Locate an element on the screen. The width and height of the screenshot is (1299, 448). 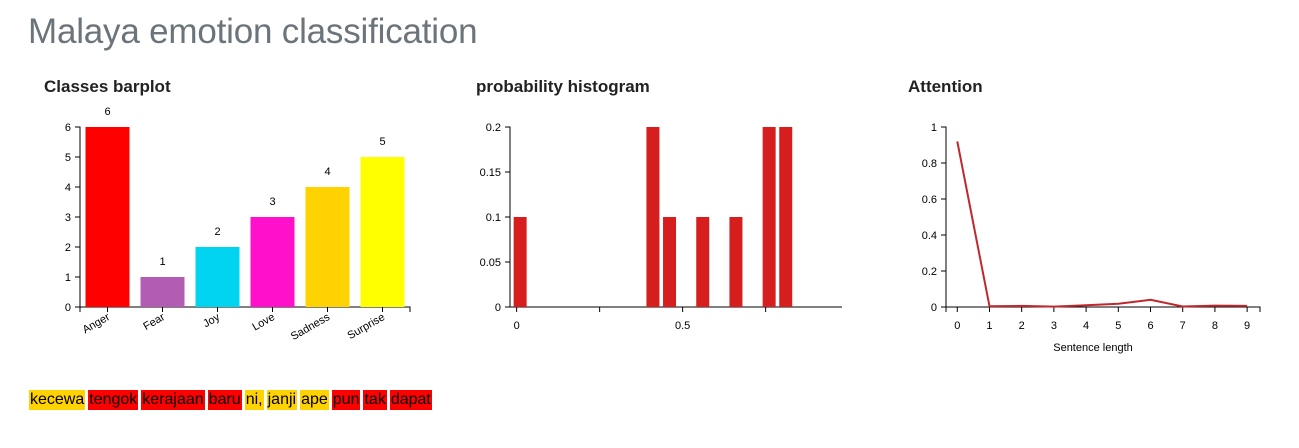
x-tick-label: 1 is located at coordinates (989, 326).